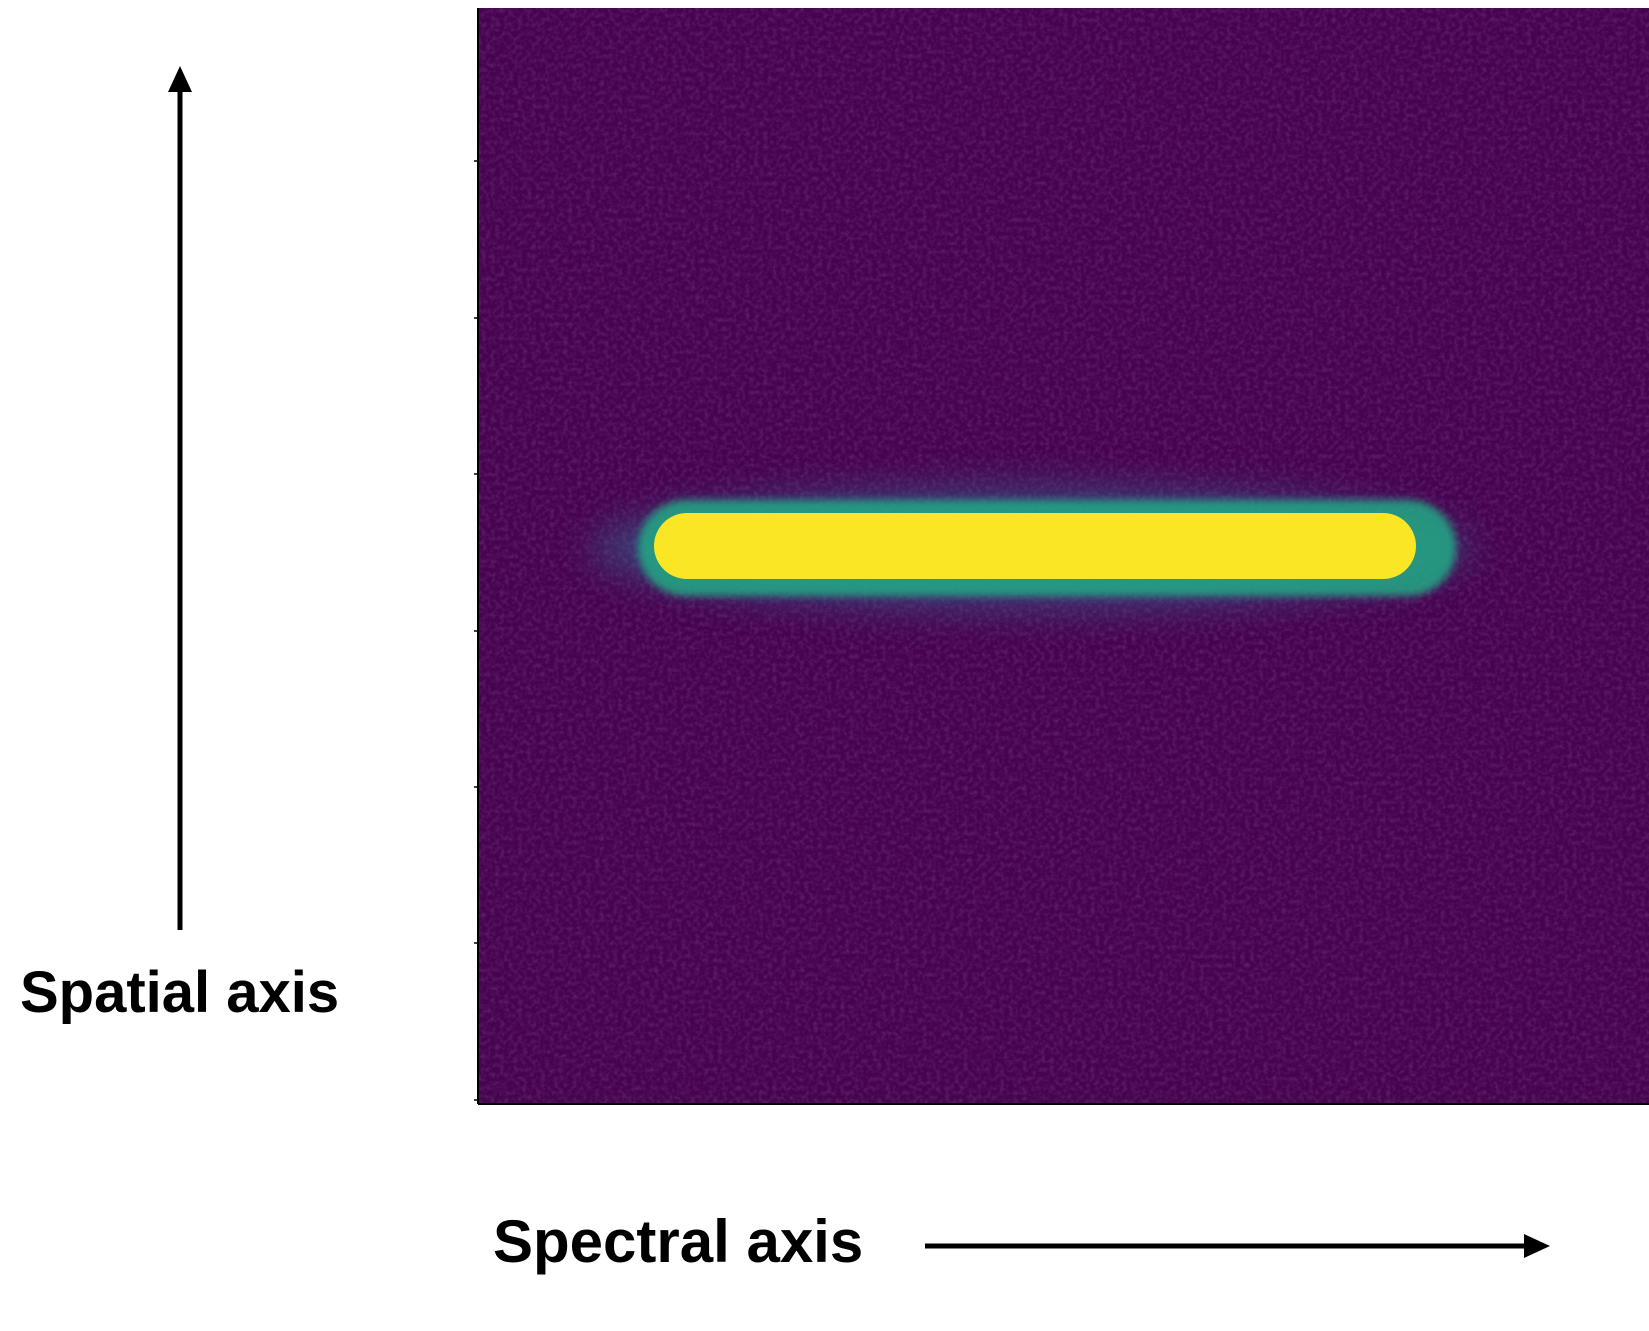 This screenshot has width=1649, height=1331. I want to click on spatial-axis-label: Spatial axis, so click(180, 992).